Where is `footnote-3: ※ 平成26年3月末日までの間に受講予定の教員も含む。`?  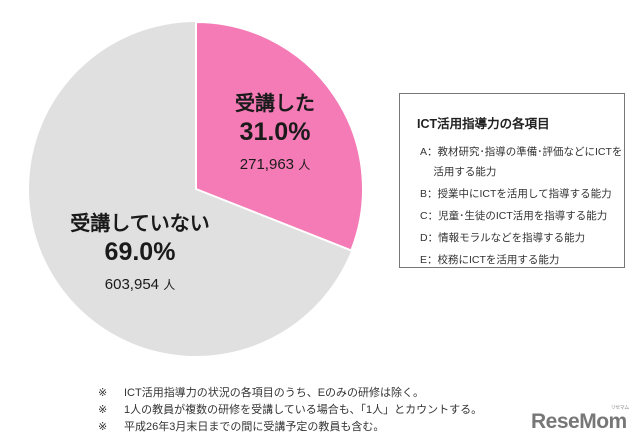
footnote-3: ※ 平成26年3月末日までの間に受講予定の教員も含む。 is located at coordinates (290, 427).